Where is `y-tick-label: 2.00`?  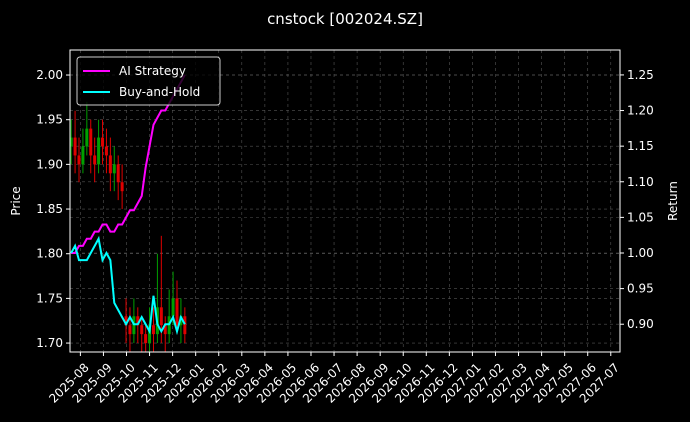 y-tick-label: 2.00 is located at coordinates (49, 75).